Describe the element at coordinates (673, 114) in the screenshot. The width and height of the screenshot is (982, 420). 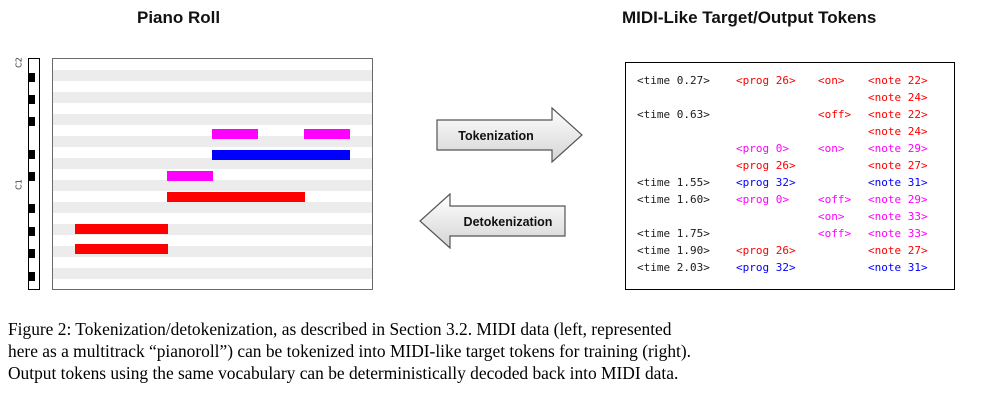
I see `time-token: <time 0.63>` at that location.